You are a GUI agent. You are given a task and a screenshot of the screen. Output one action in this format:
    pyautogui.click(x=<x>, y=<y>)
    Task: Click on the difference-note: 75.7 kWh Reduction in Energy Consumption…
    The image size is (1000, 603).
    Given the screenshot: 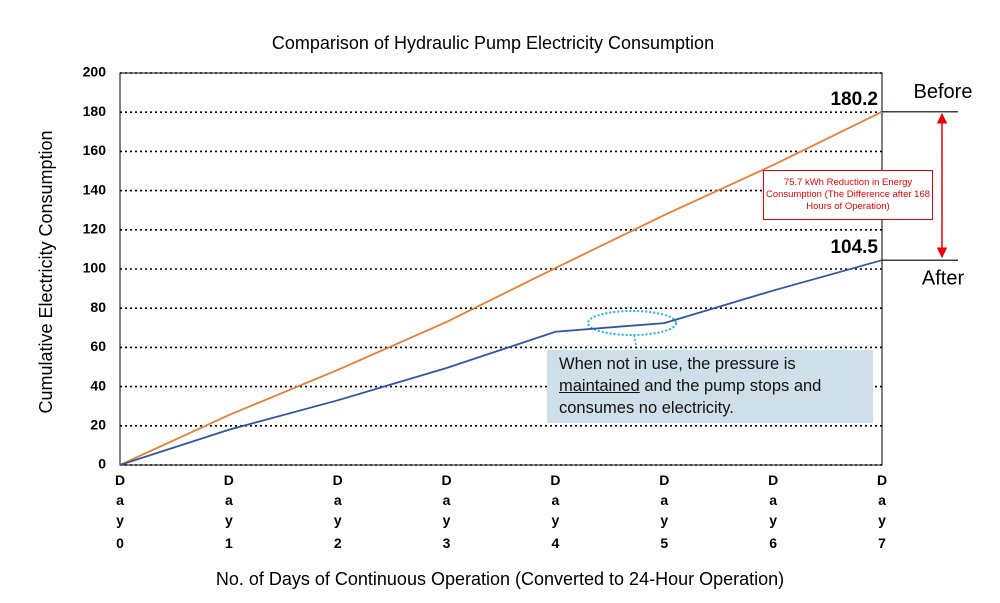 What is the action you would take?
    pyautogui.click(x=848, y=195)
    